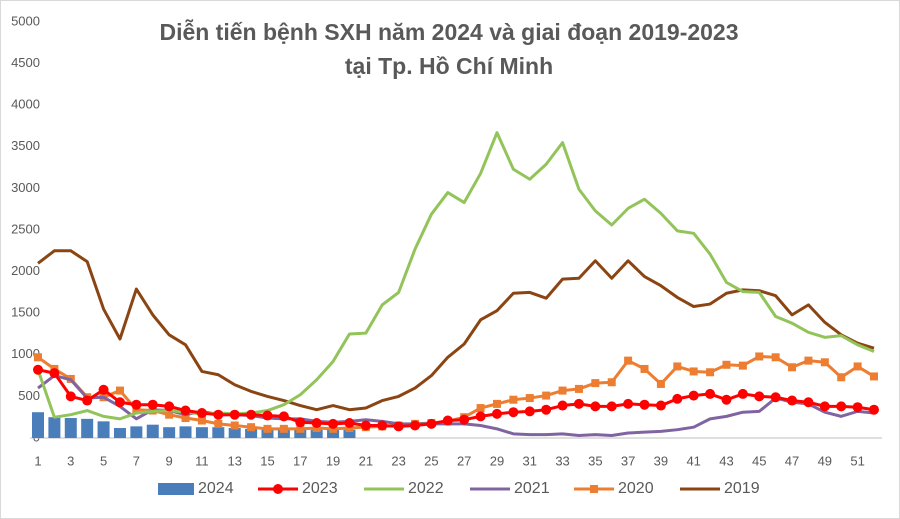  What do you see at coordinates (661, 460) in the screenshot?
I see `x-tick-label: 39` at bounding box center [661, 460].